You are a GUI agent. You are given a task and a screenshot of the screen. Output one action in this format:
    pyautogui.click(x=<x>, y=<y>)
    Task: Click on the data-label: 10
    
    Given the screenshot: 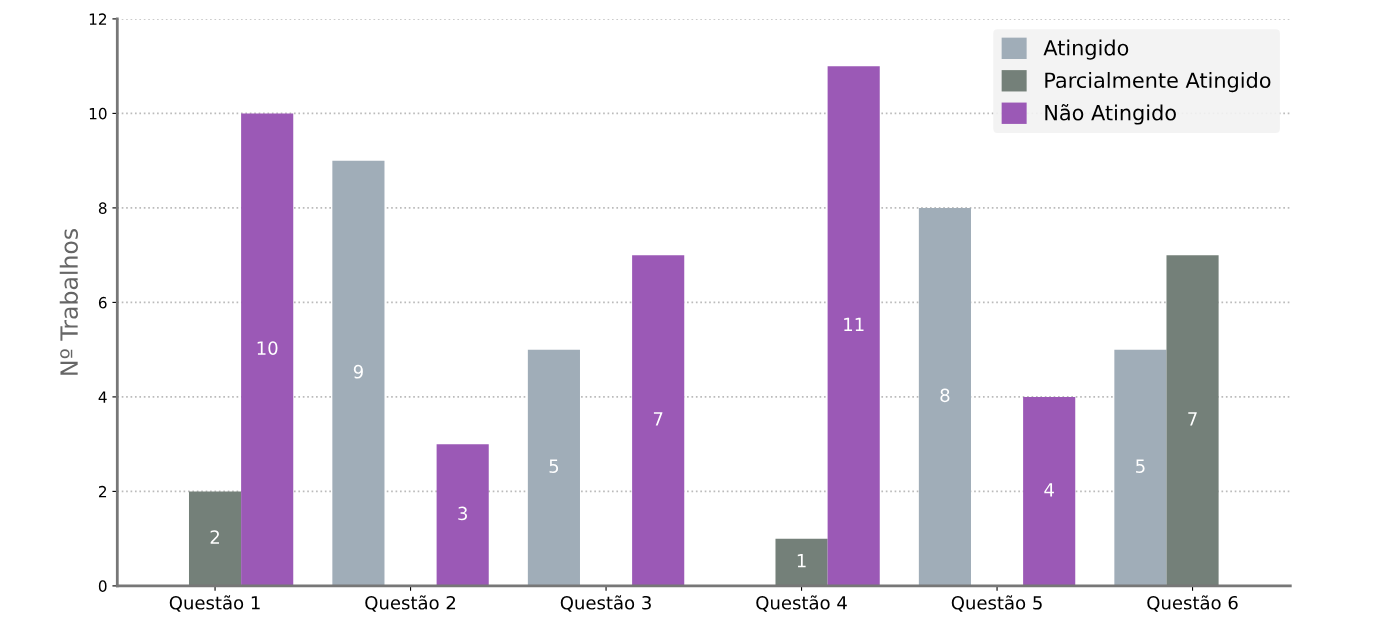 What is the action you would take?
    pyautogui.click(x=267, y=348)
    